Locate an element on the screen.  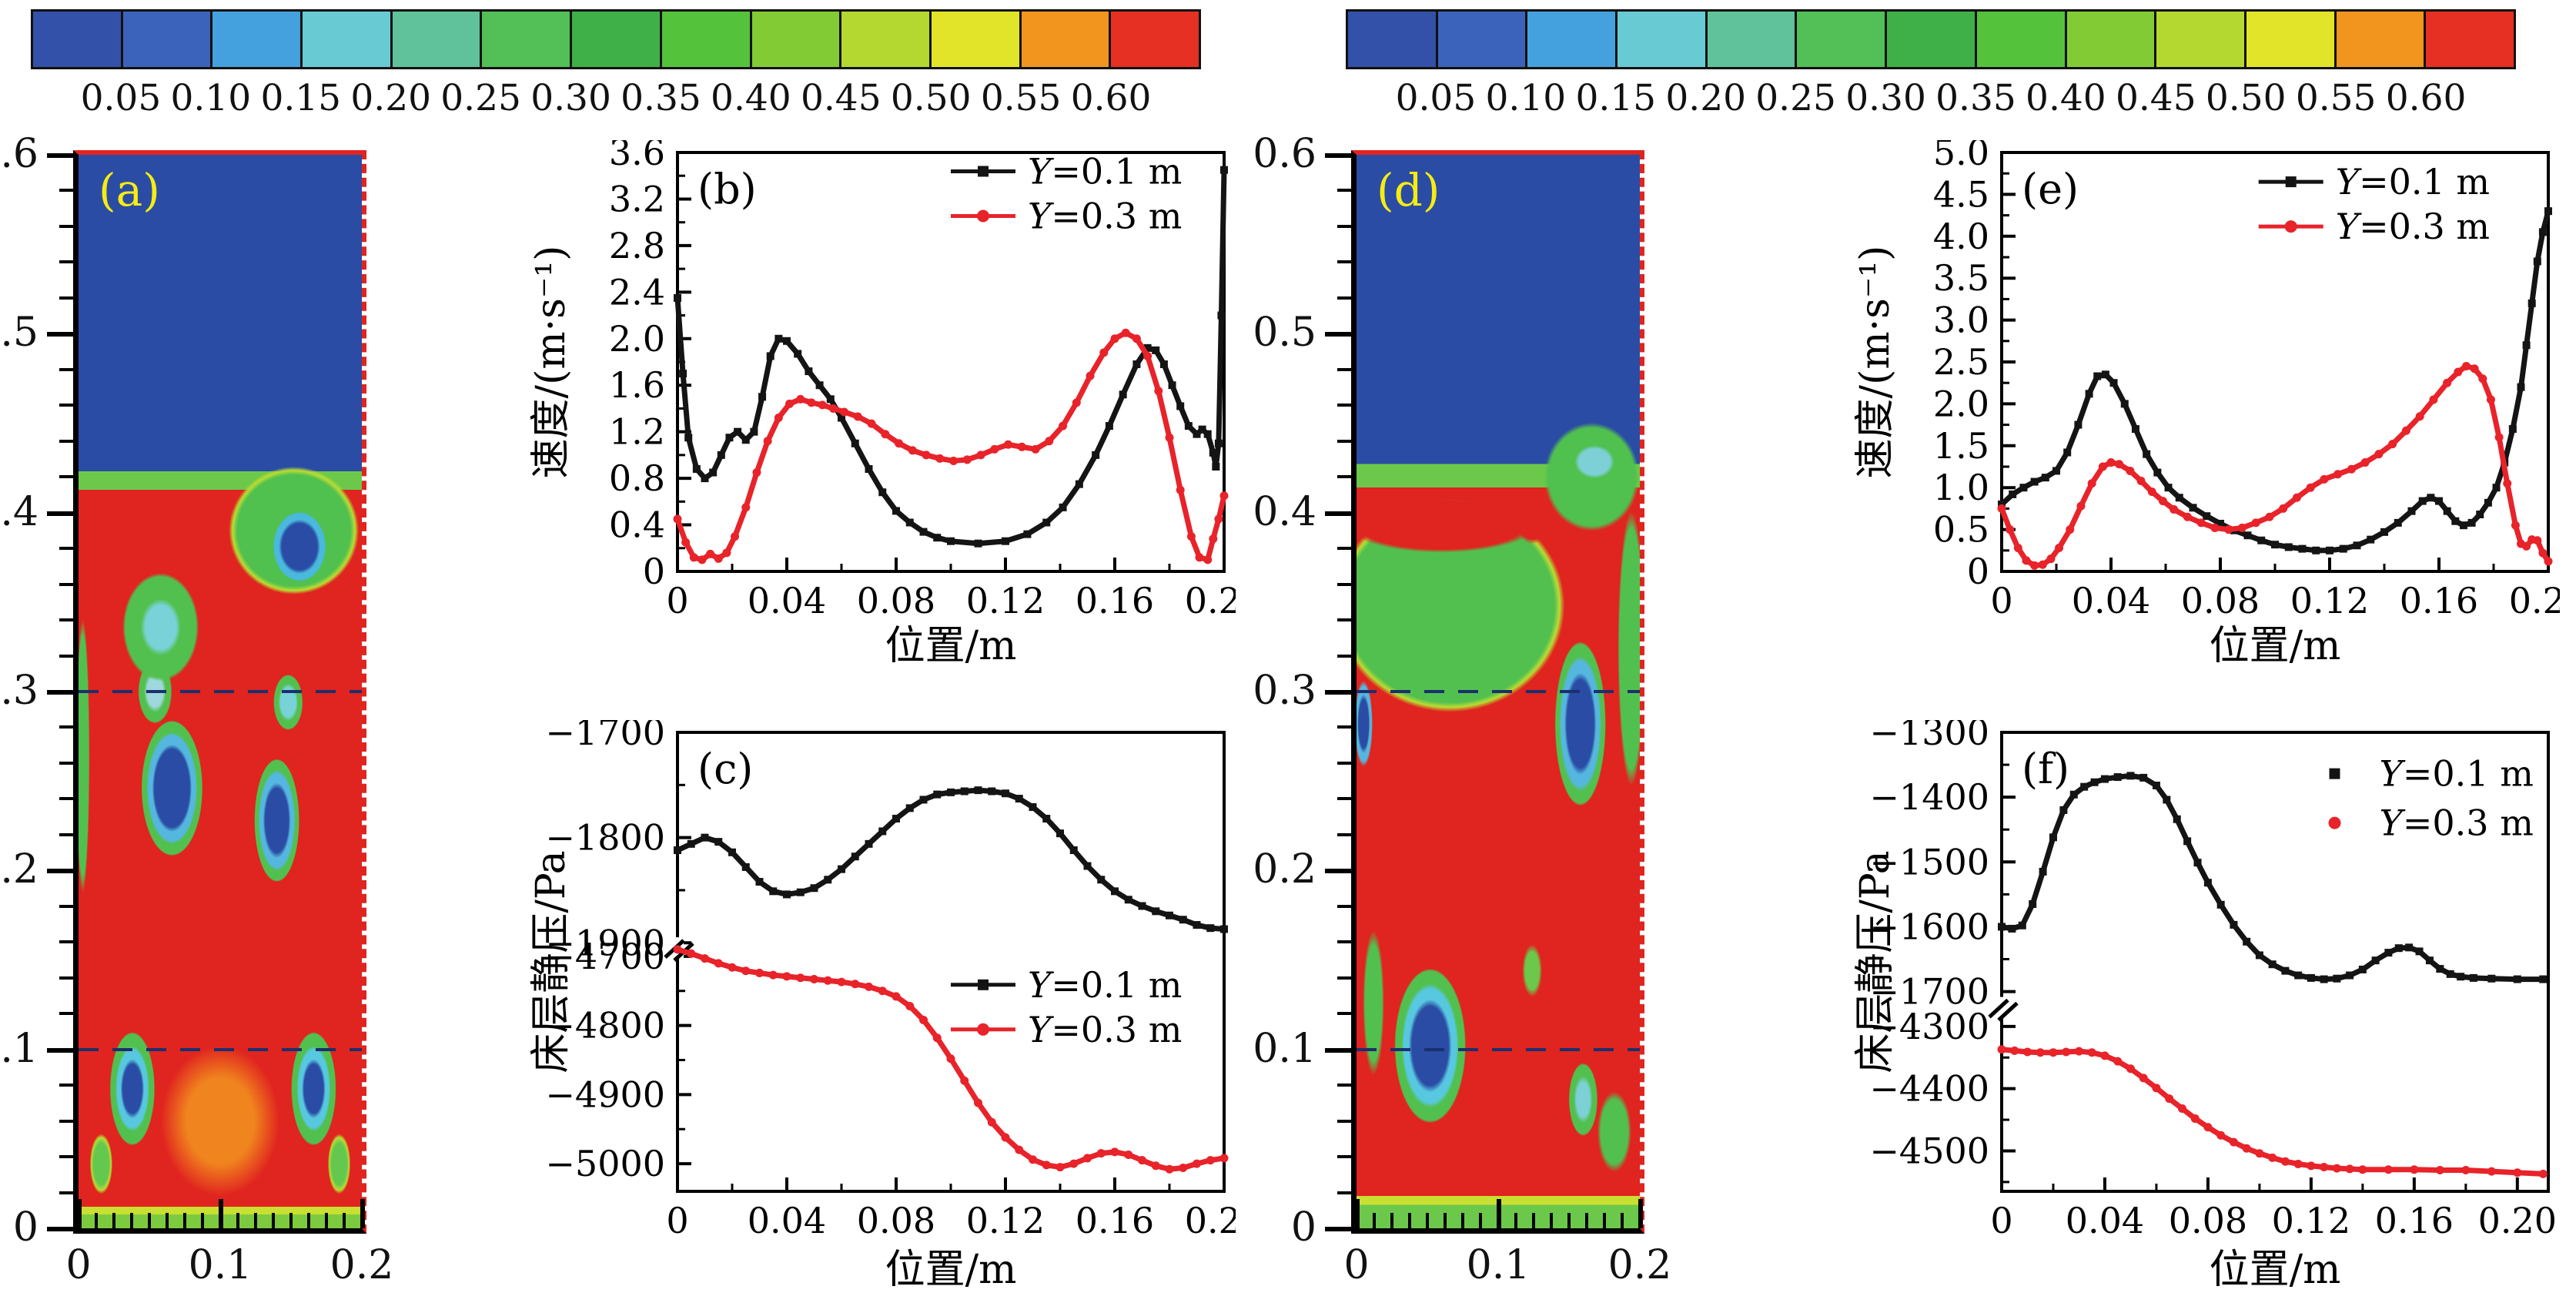
colorbar-tick-label: 0.50 is located at coordinates (931, 98).